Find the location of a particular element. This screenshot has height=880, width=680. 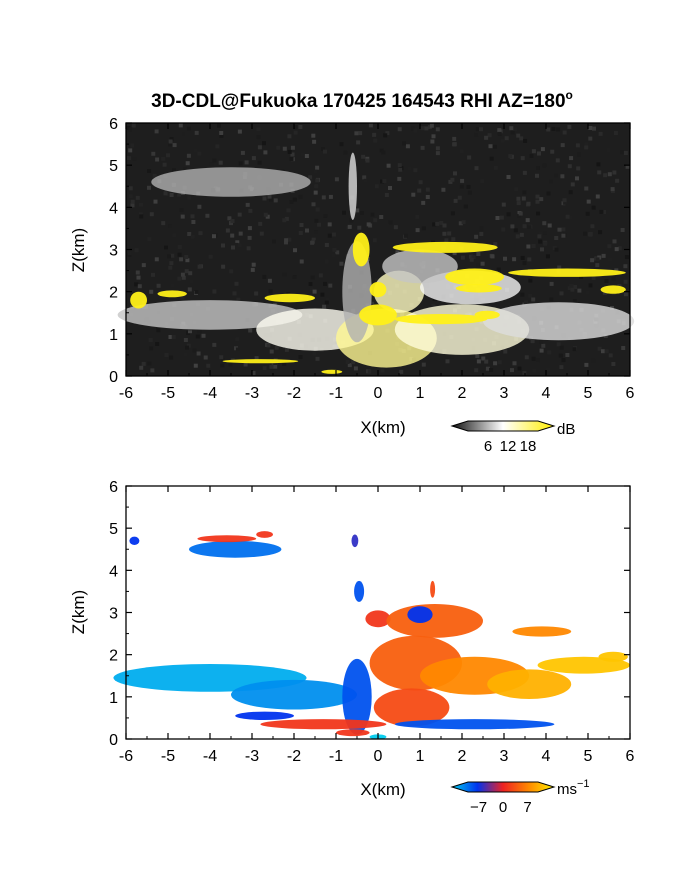

x-tick-label: 1 is located at coordinates (420, 756).